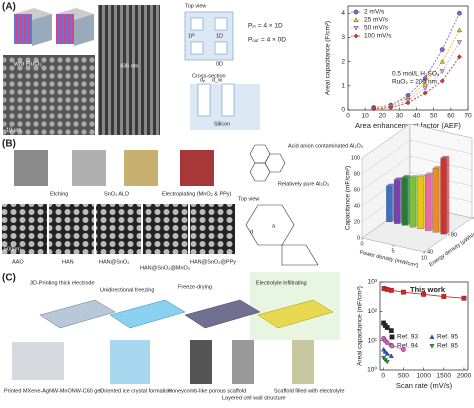 The image size is (474, 408). Describe the element at coordinates (191, 36) in the screenshot. I see `dim-label: 1P` at that location.